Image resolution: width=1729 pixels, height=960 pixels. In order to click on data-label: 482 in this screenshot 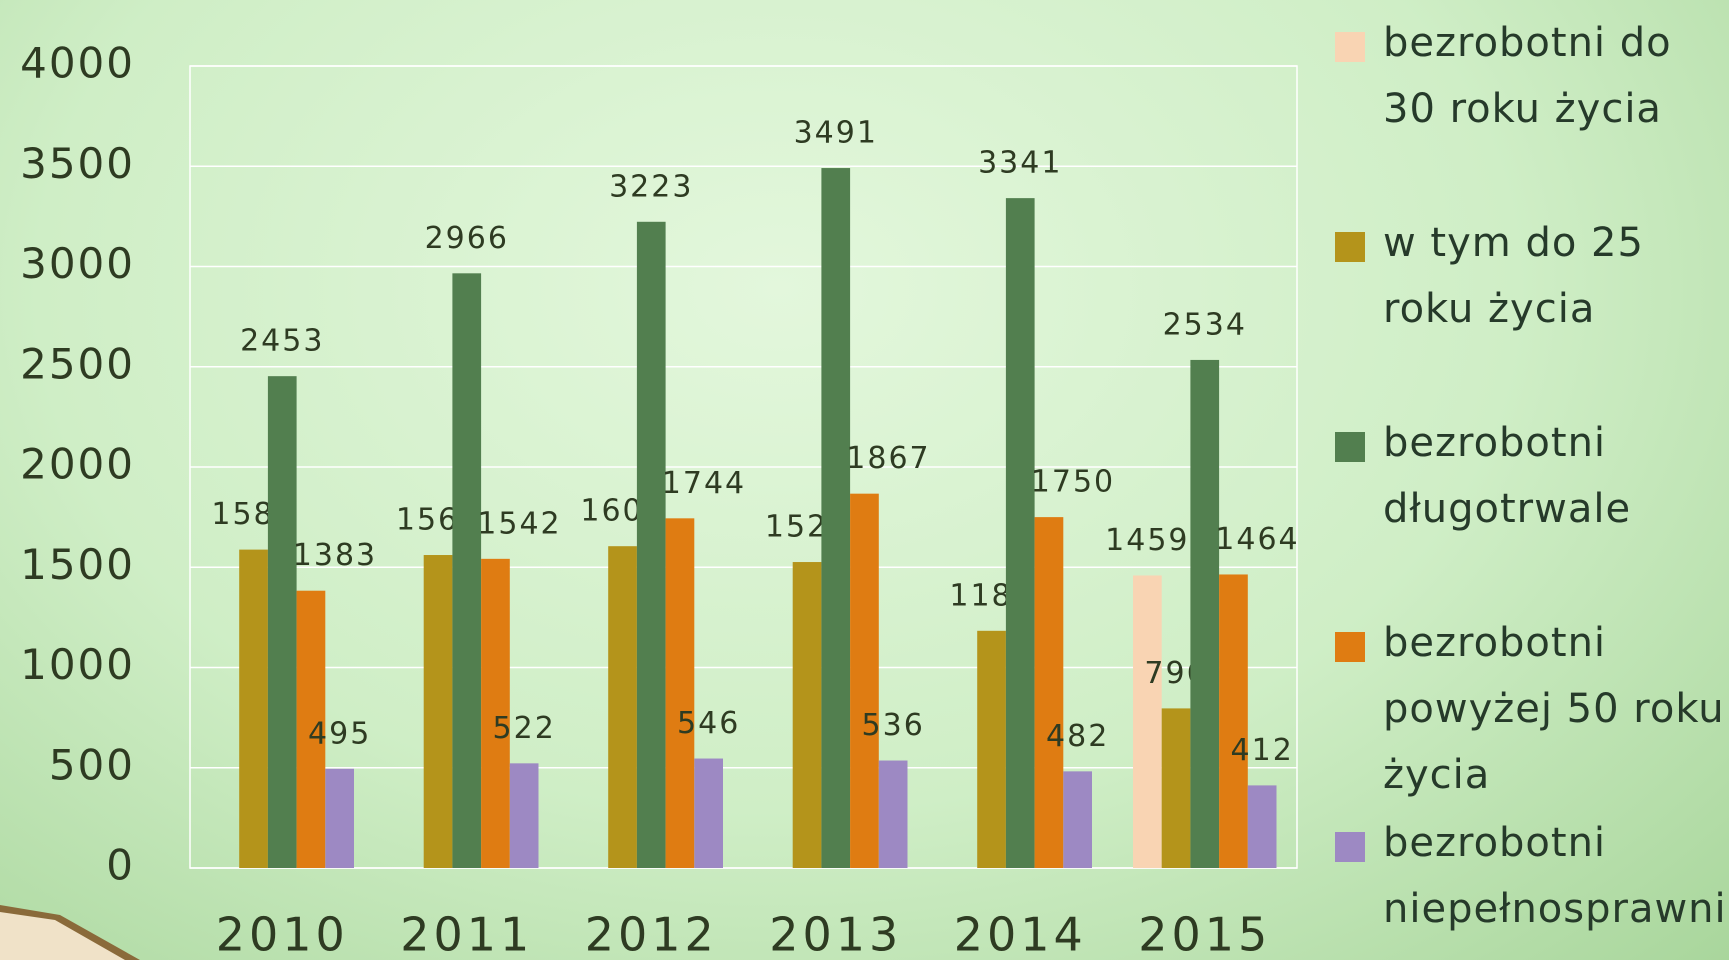, I will do `click(1077, 736)`.